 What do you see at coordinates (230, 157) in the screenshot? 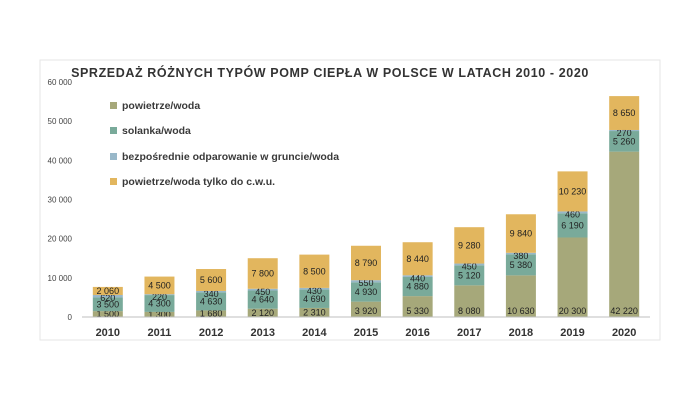
I see `legend-label: bezpośrednie odparowanie w gruncie/woda` at bounding box center [230, 157].